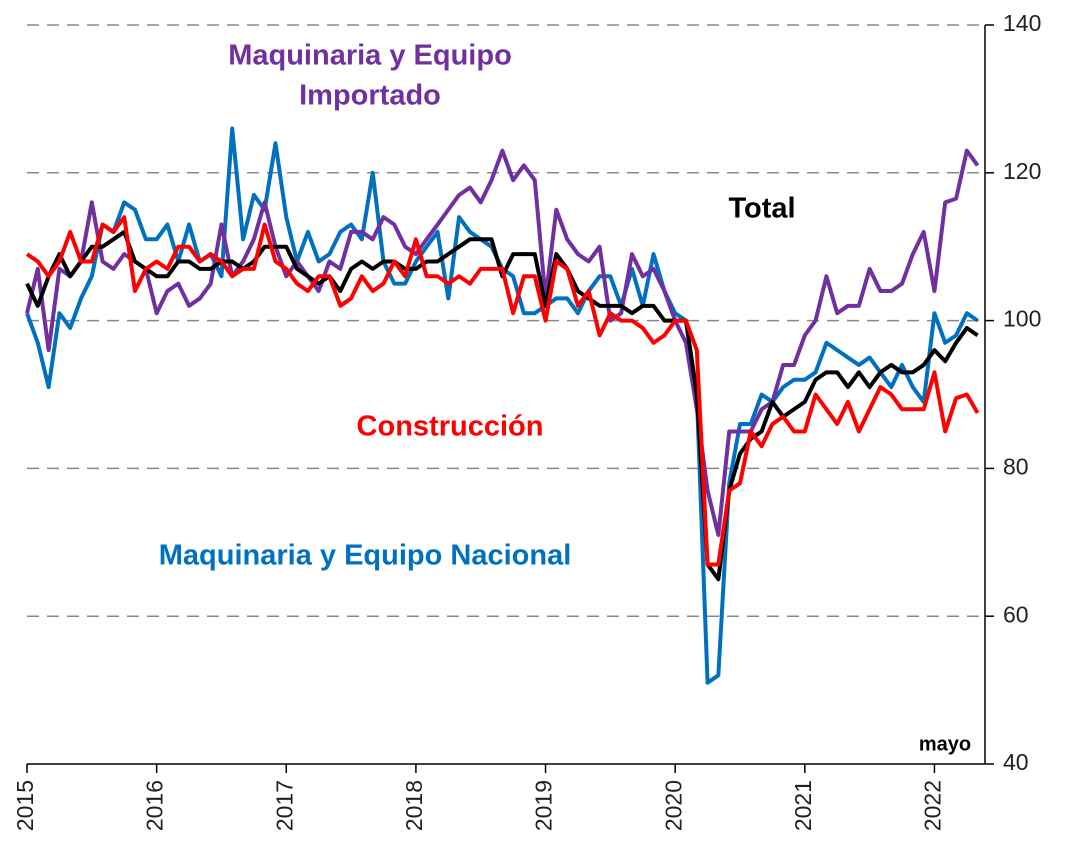 This screenshot has height=853, width=1092. Describe the element at coordinates (945, 744) in the screenshot. I see `annotation: mayo` at that location.